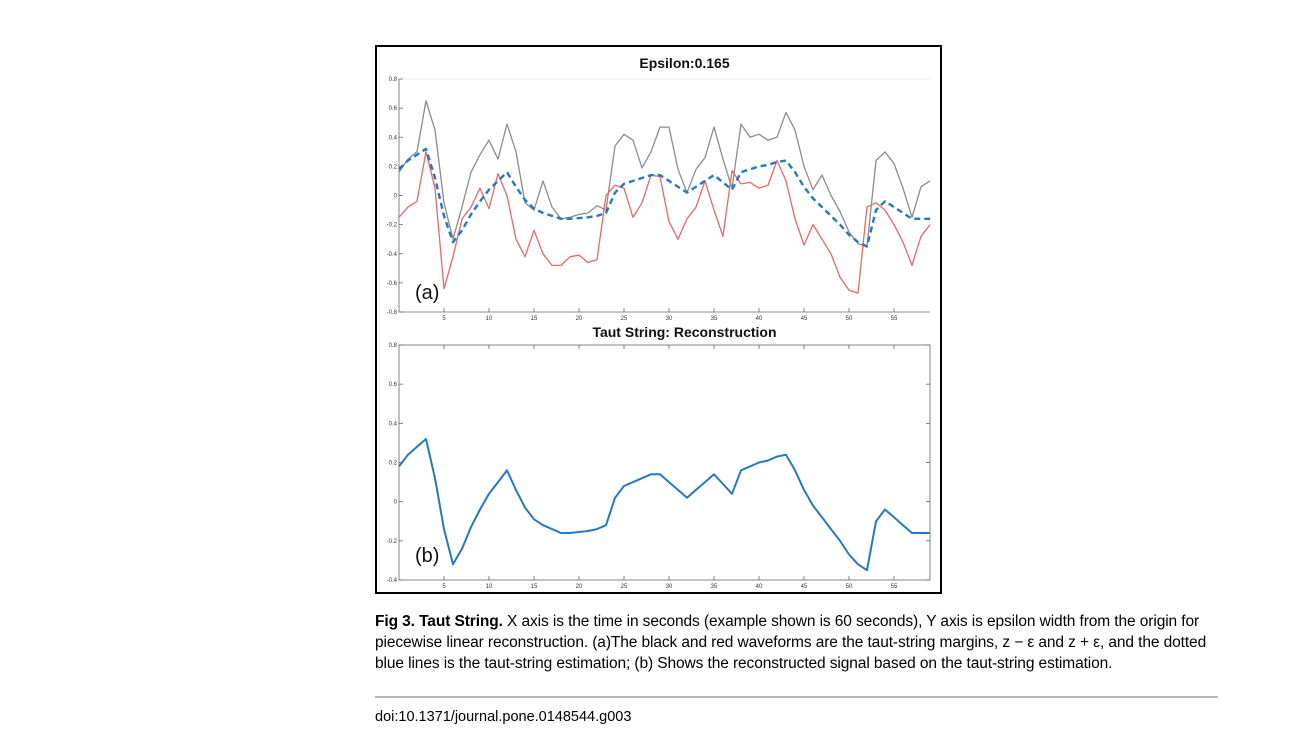 This screenshot has width=1291, height=742. I want to click on panel-label: (b), so click(427, 556).